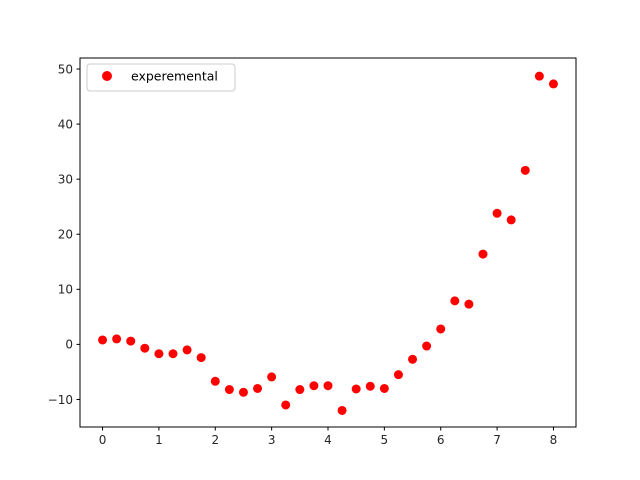  What do you see at coordinates (554, 440) in the screenshot?
I see `x-tick-label: 8` at bounding box center [554, 440].